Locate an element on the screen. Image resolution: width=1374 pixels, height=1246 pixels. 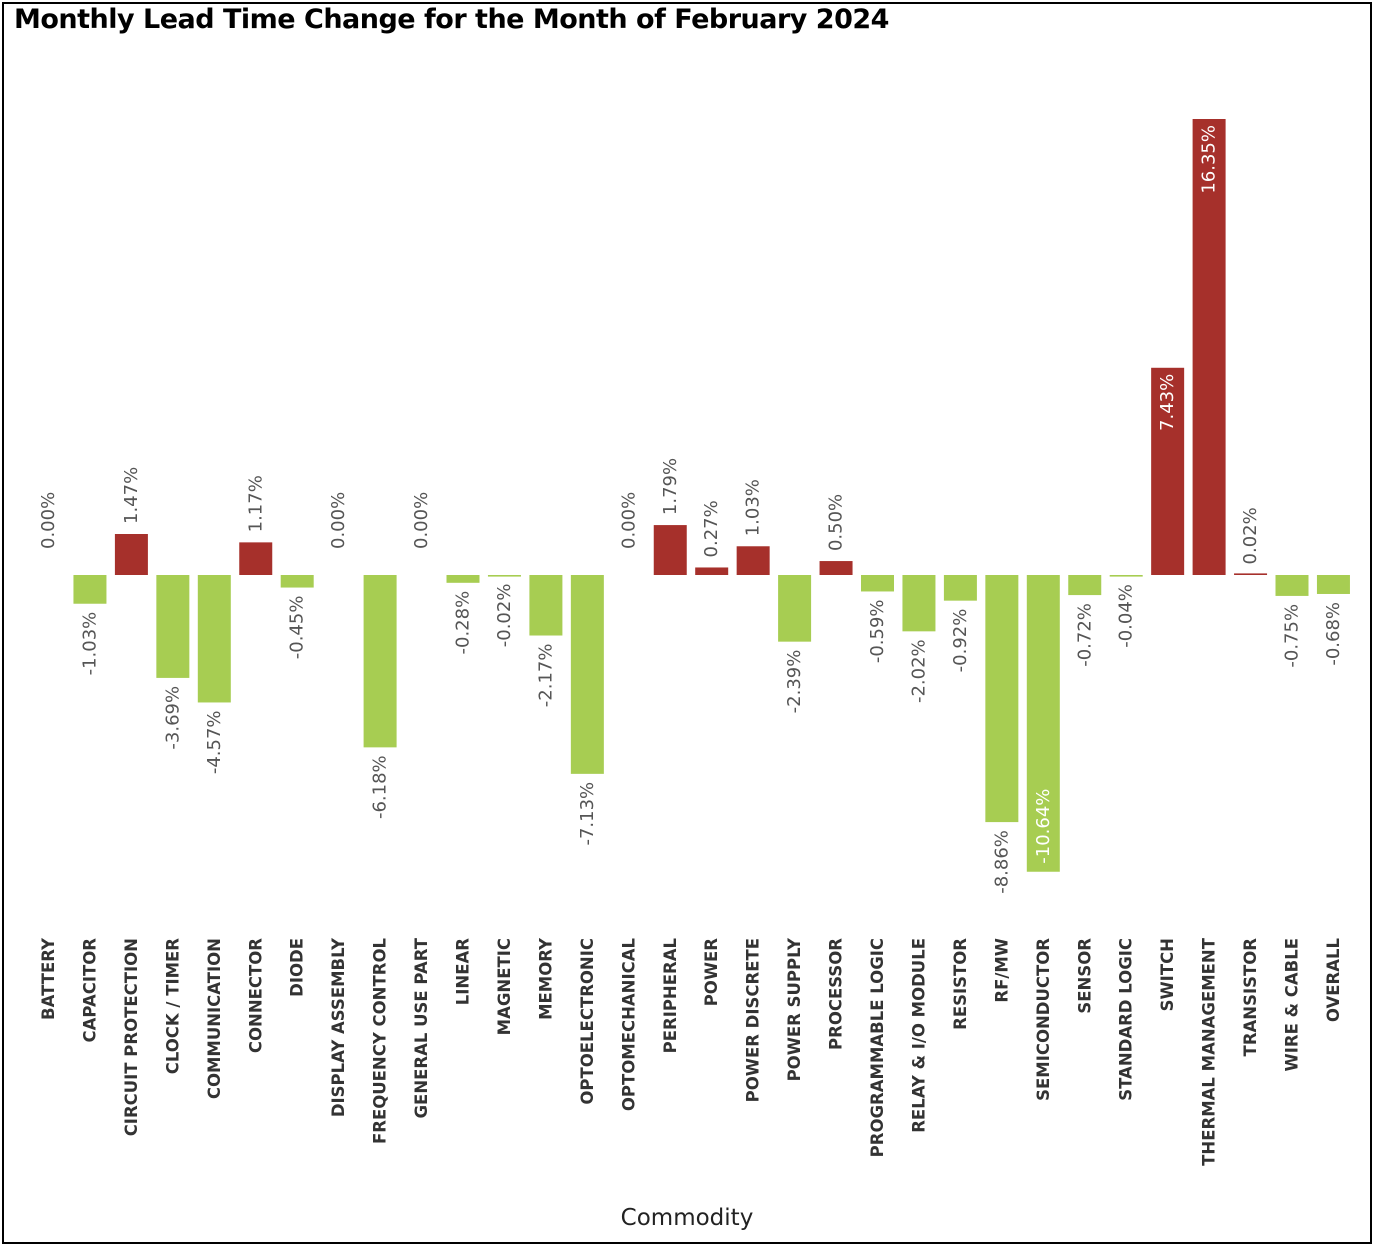
category-label-linear: LINEAR is located at coordinates (463, 972).